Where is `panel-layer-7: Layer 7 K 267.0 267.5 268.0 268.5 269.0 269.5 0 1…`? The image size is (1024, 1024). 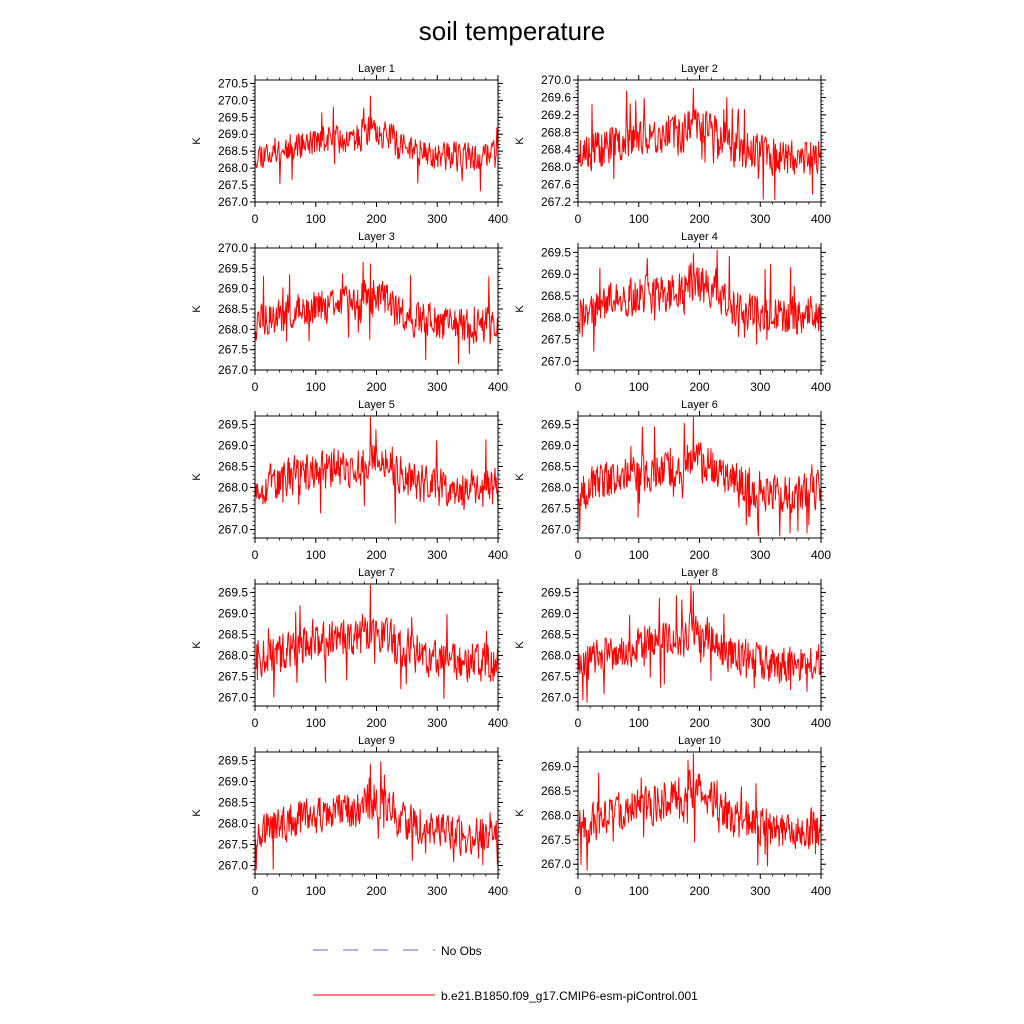 panel-layer-7: Layer 7 K 267.0 267.5 268.0 268.5 269.0 269.5 0 1… is located at coordinates (349, 648).